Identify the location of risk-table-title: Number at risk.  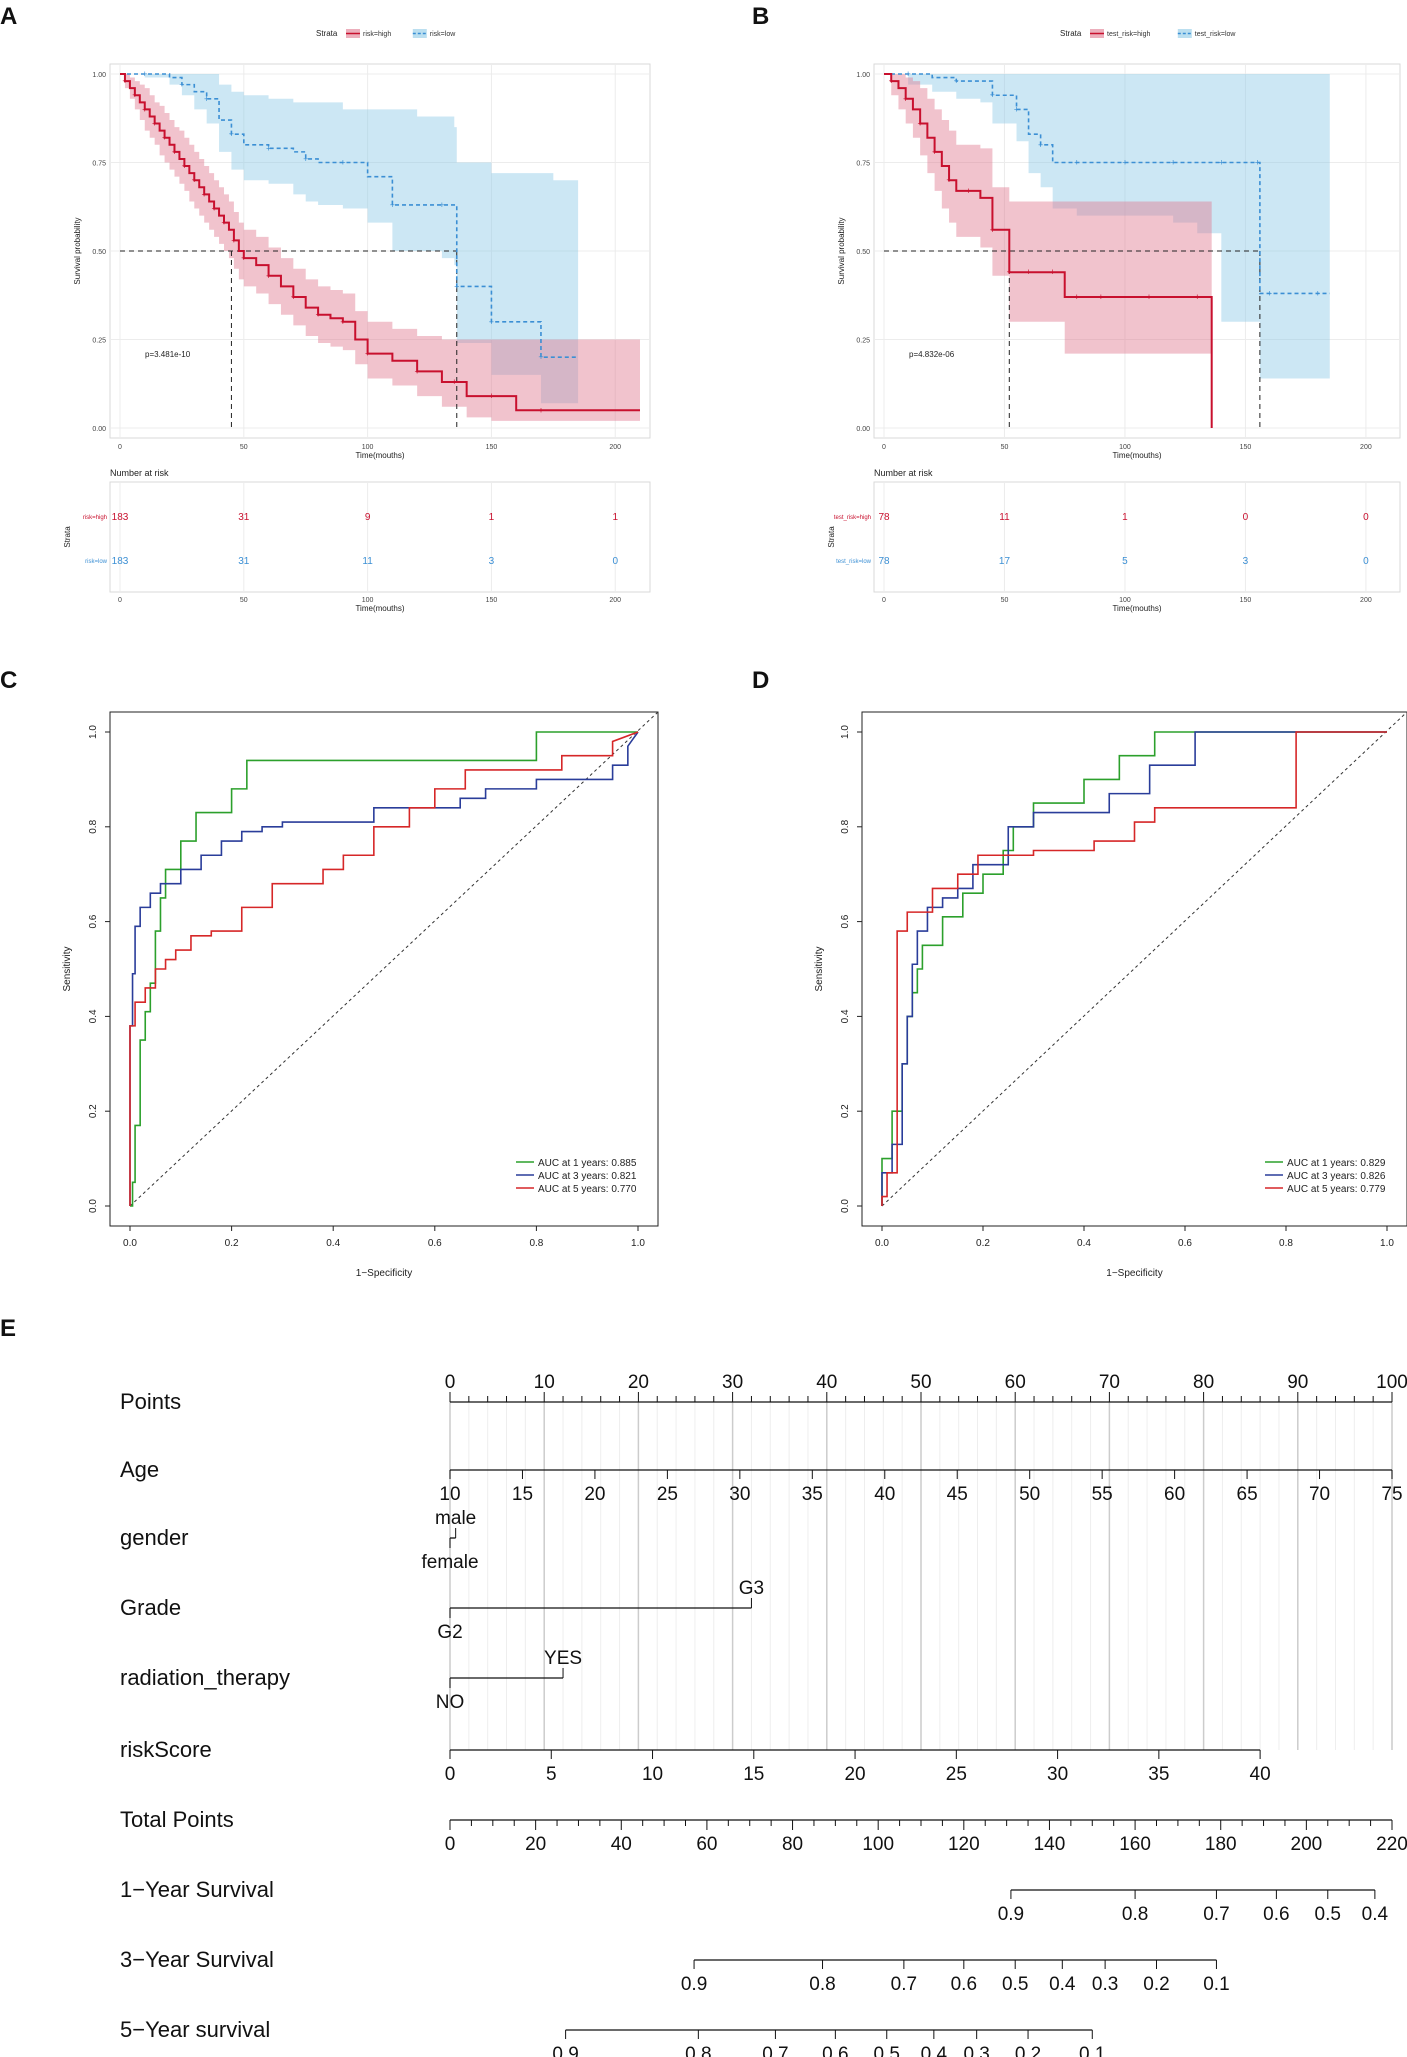
(903, 473).